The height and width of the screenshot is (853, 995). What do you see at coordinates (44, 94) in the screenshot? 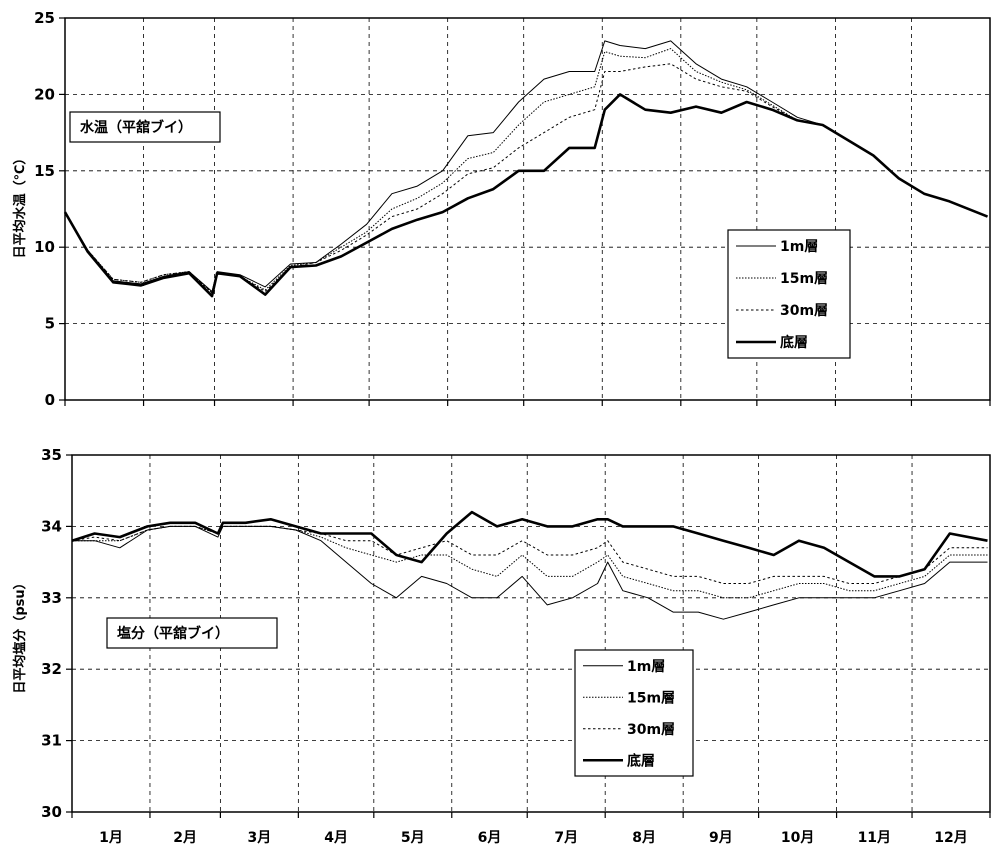
I see `ytick-label-4: 20` at bounding box center [44, 94].